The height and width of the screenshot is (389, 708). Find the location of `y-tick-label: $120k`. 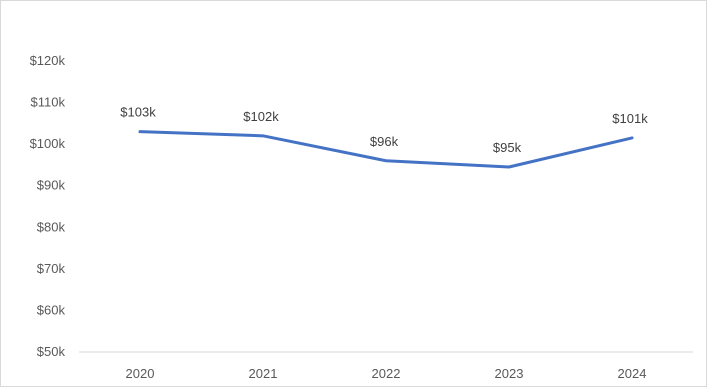

y-tick-label: $120k is located at coordinates (48, 60).